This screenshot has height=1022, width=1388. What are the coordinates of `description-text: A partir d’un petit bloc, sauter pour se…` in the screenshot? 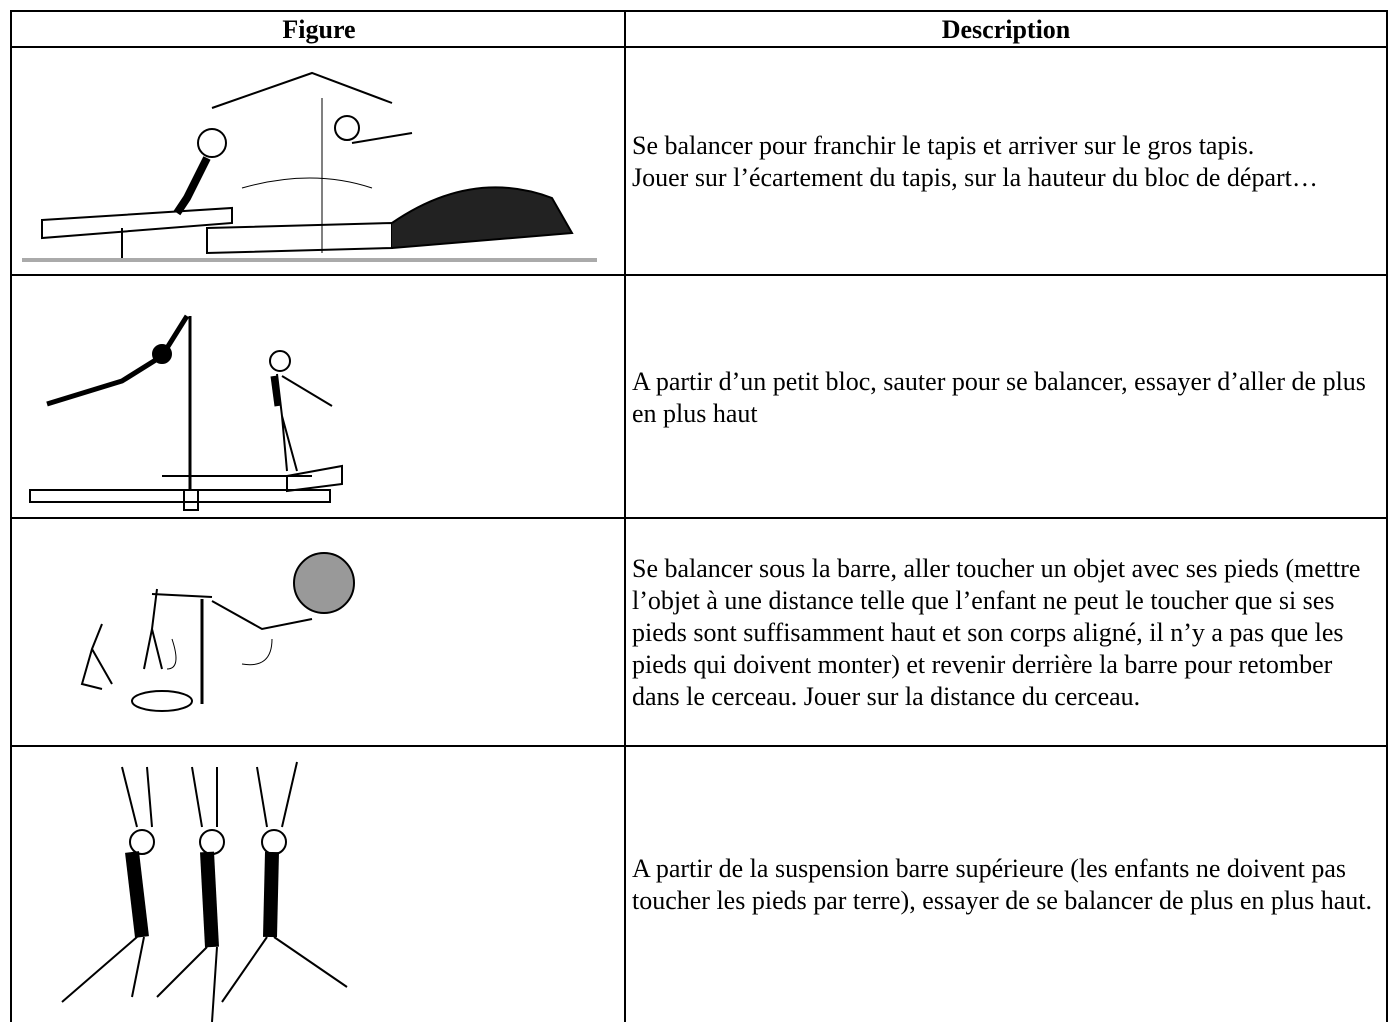 It's located at (999, 397).